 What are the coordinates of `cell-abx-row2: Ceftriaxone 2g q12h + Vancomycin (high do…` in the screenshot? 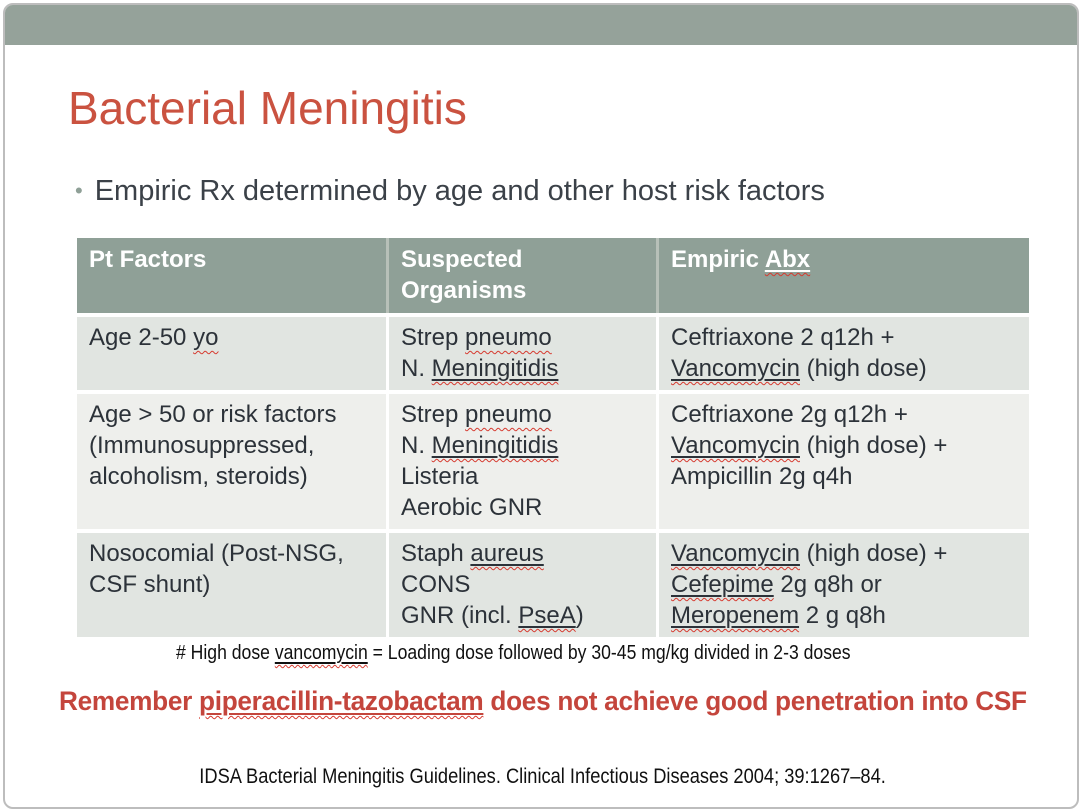 It's located at (842, 461).